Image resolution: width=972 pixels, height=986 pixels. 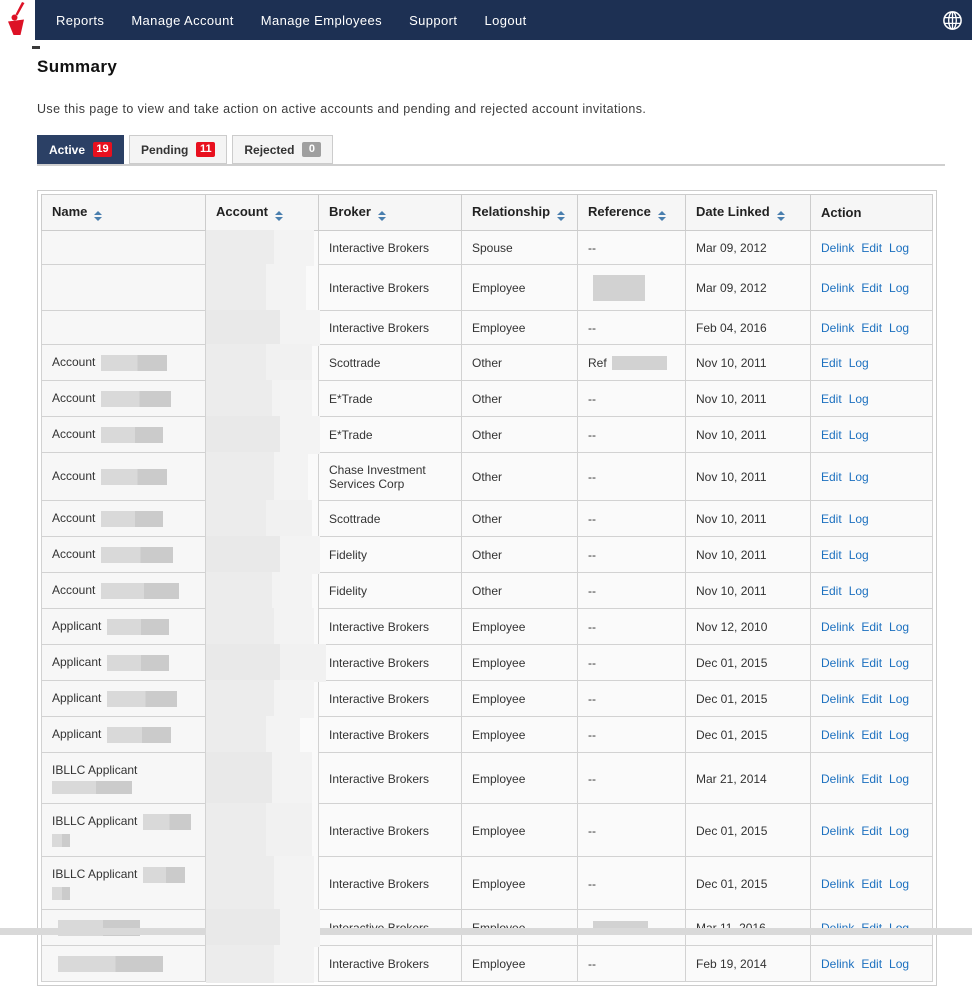 I want to click on brand-logo-icon, so click(x=15, y=18).